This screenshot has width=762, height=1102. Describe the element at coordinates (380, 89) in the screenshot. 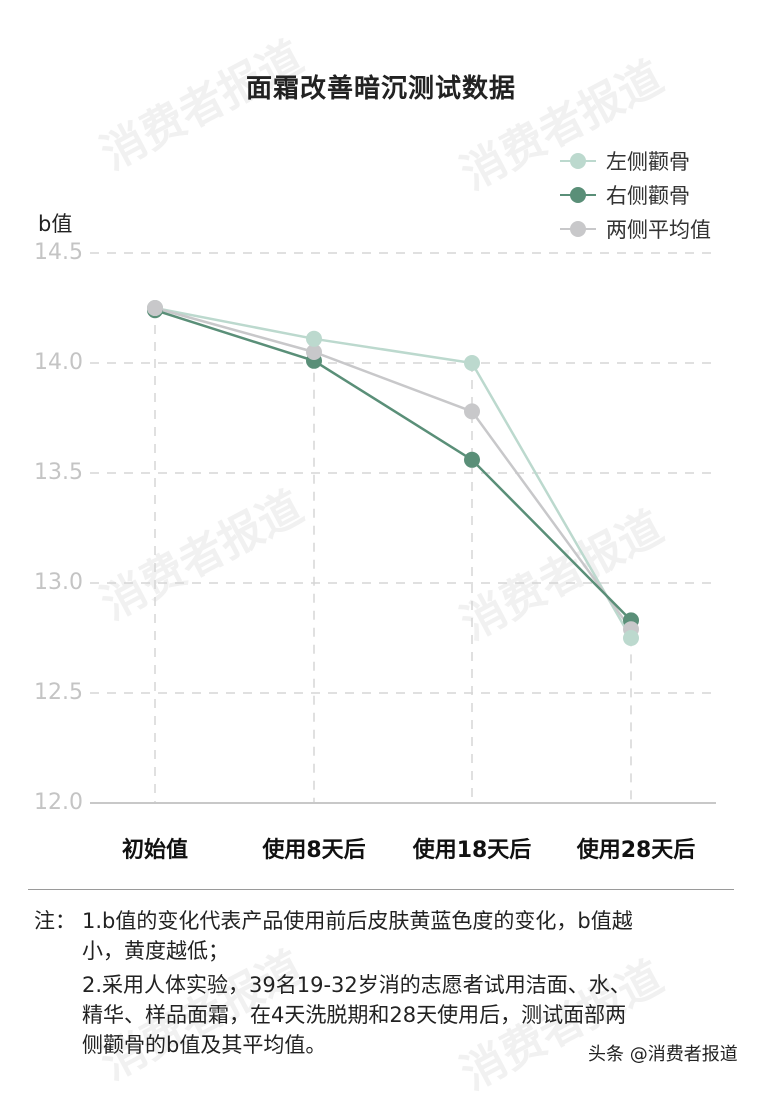

I see `chart-title: 面霜改善暗沉测试数据` at that location.